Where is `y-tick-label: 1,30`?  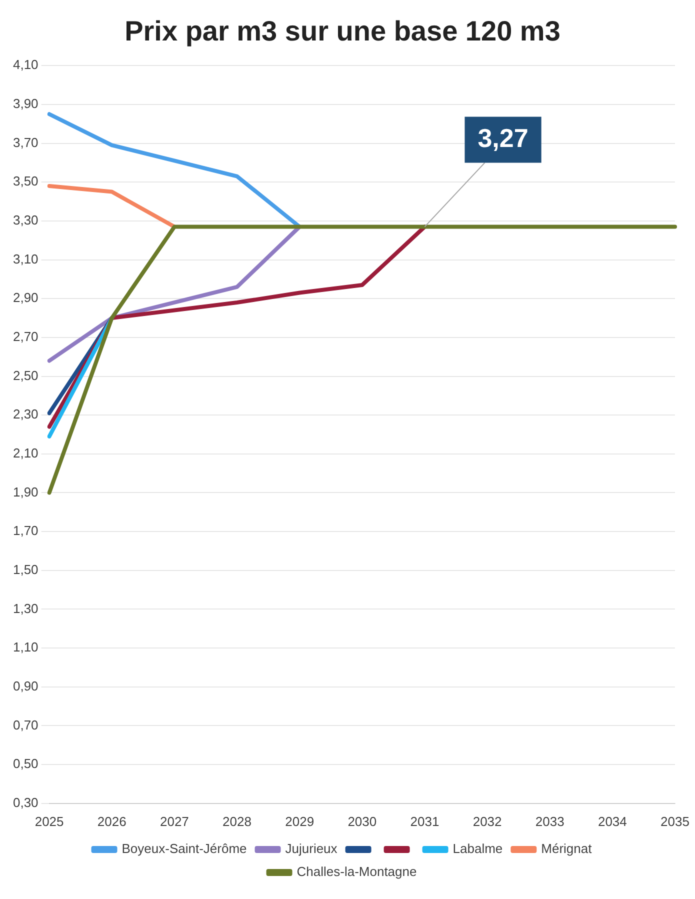 y-tick-label: 1,30 is located at coordinates (25, 608).